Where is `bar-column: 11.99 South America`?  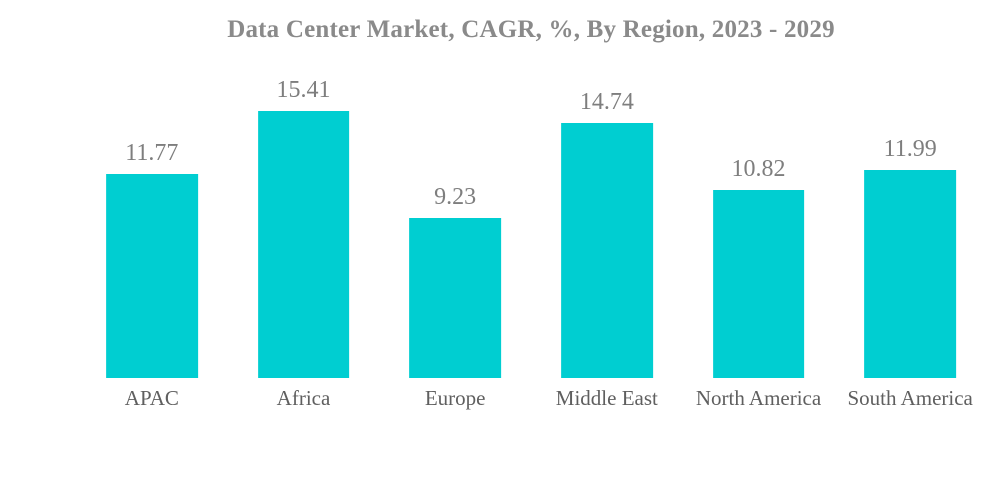
bar-column: 11.99 South America is located at coordinates (910, 250).